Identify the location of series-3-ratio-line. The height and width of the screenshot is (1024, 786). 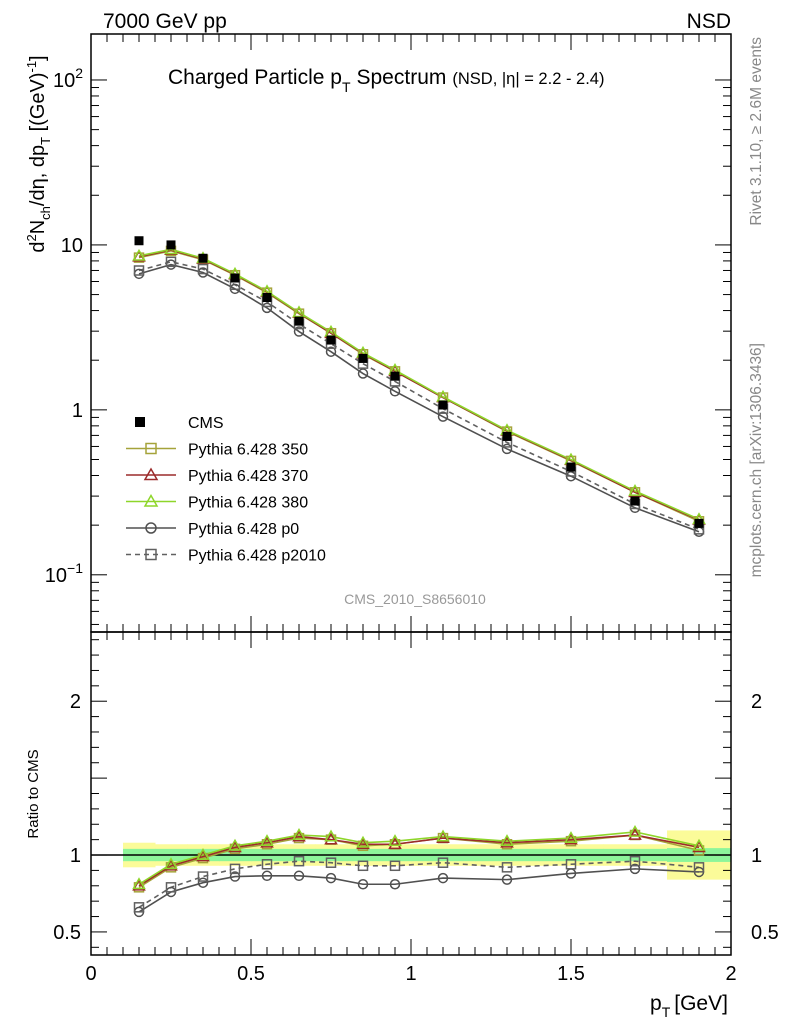
(419, 890).